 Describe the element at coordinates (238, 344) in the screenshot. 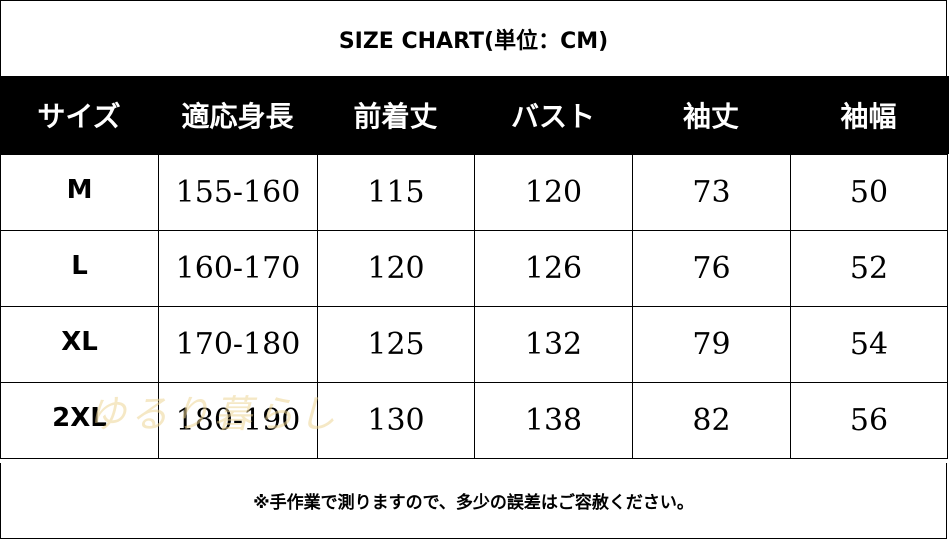

I see `height-cell: 170-180` at that location.